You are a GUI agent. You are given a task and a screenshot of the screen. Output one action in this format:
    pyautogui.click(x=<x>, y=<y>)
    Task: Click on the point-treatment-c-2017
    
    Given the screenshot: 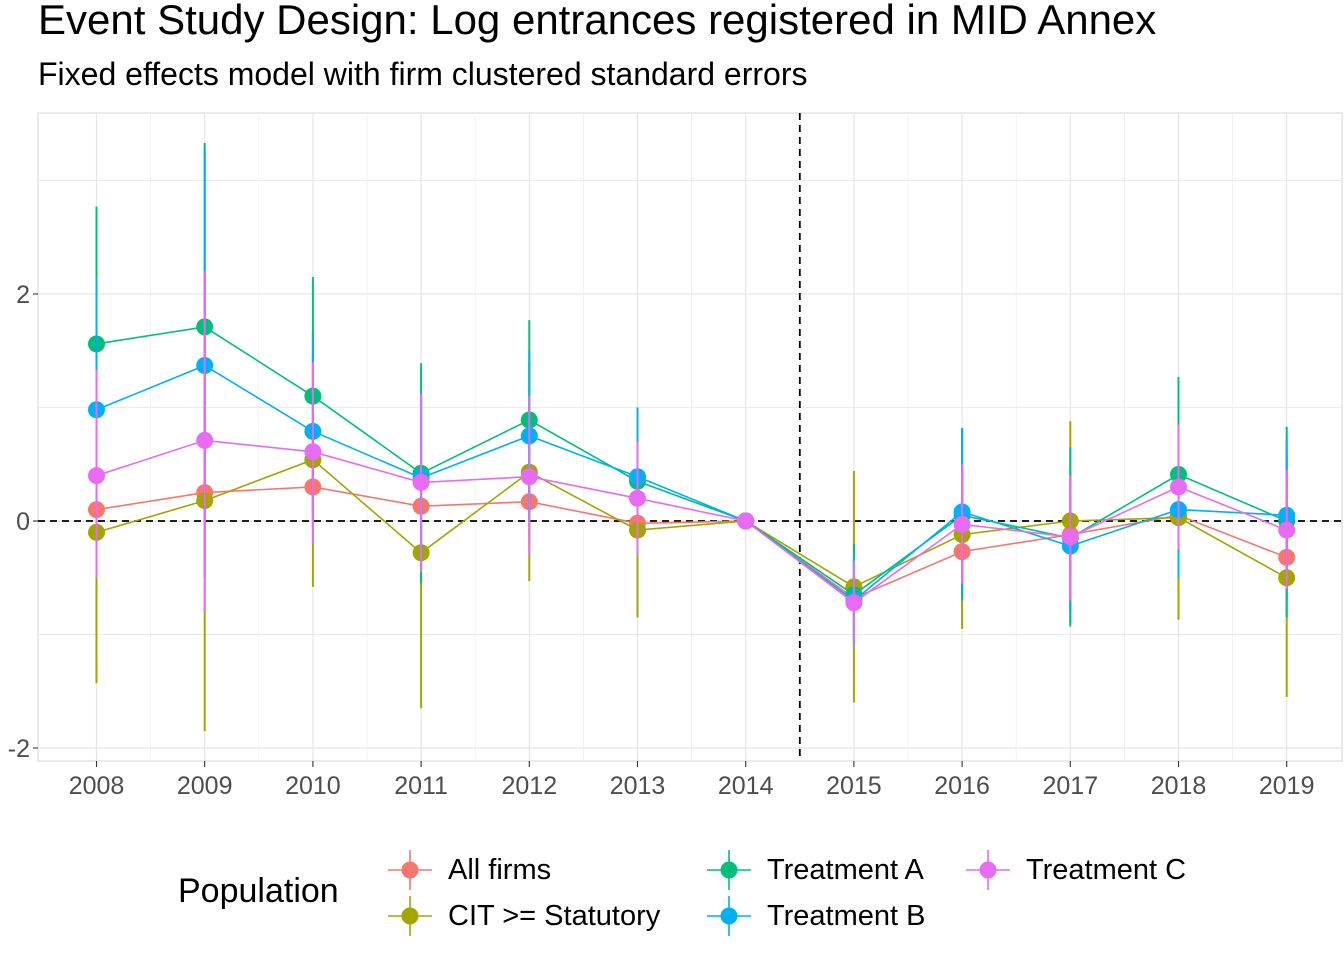 What is the action you would take?
    pyautogui.click(x=1070, y=537)
    